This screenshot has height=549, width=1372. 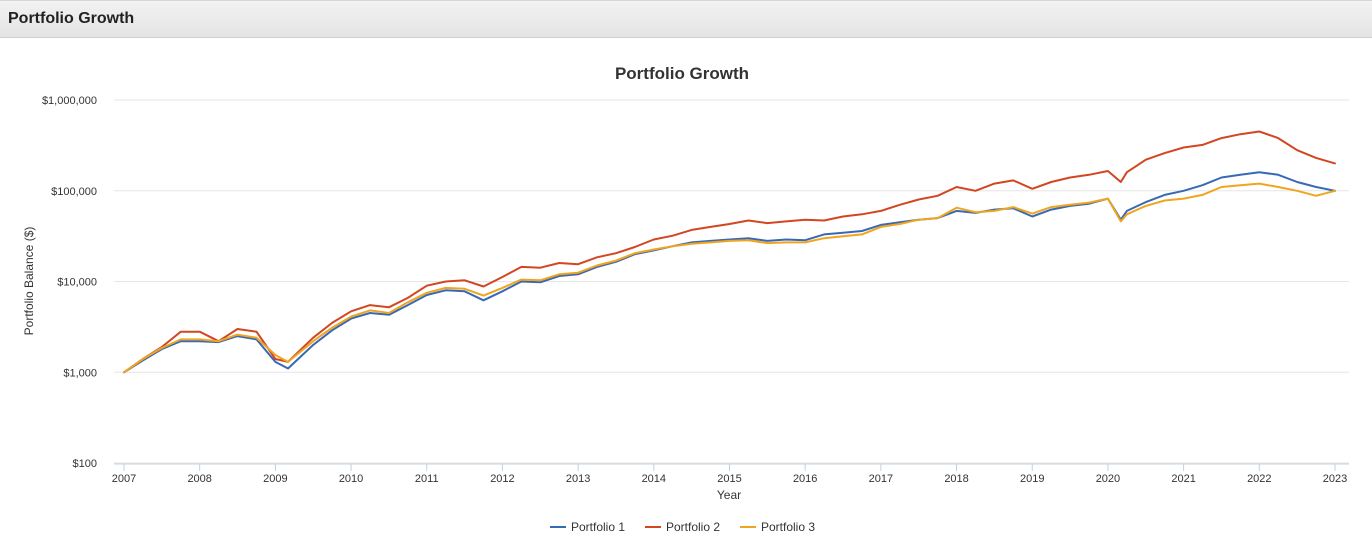 I want to click on x-tick-label: 2023, so click(x=1335, y=479).